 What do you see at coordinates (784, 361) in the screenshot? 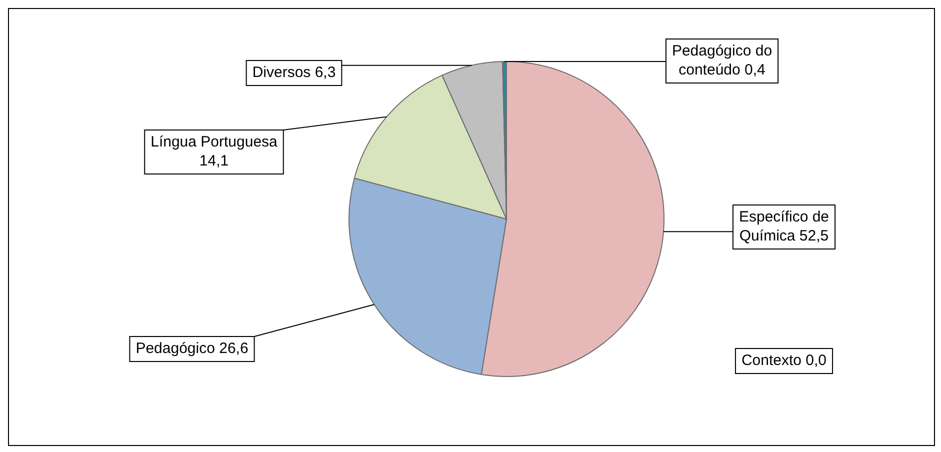
I see `category-label: Contexto 0,0` at bounding box center [784, 361].